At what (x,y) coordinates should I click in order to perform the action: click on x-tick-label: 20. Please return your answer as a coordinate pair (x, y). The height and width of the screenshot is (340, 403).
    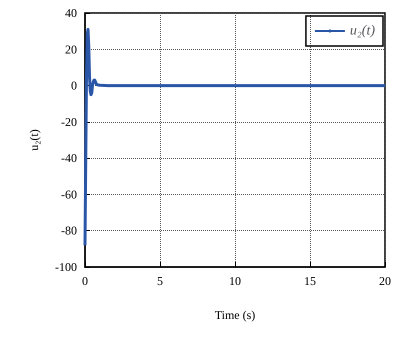
    Looking at the image, I should click on (385, 281).